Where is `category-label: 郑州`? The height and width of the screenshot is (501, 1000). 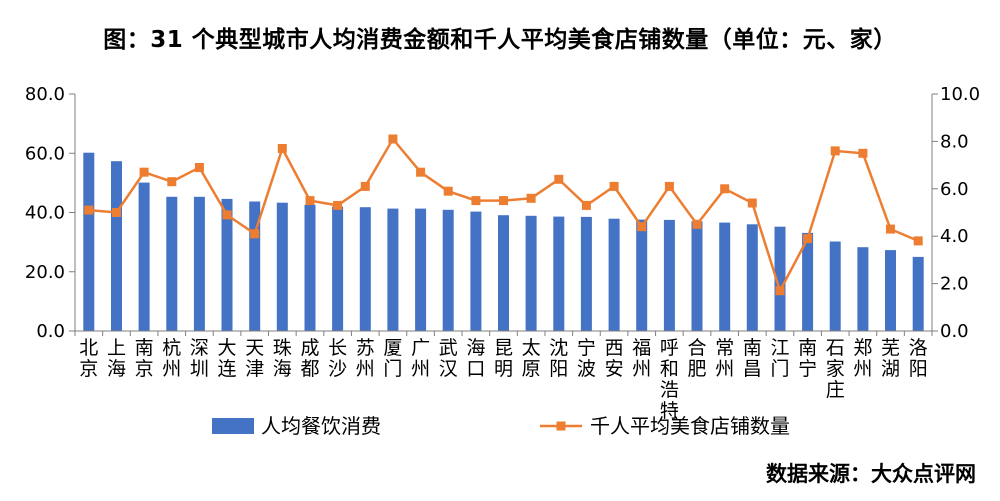
category-label: 郑州 is located at coordinates (862, 358).